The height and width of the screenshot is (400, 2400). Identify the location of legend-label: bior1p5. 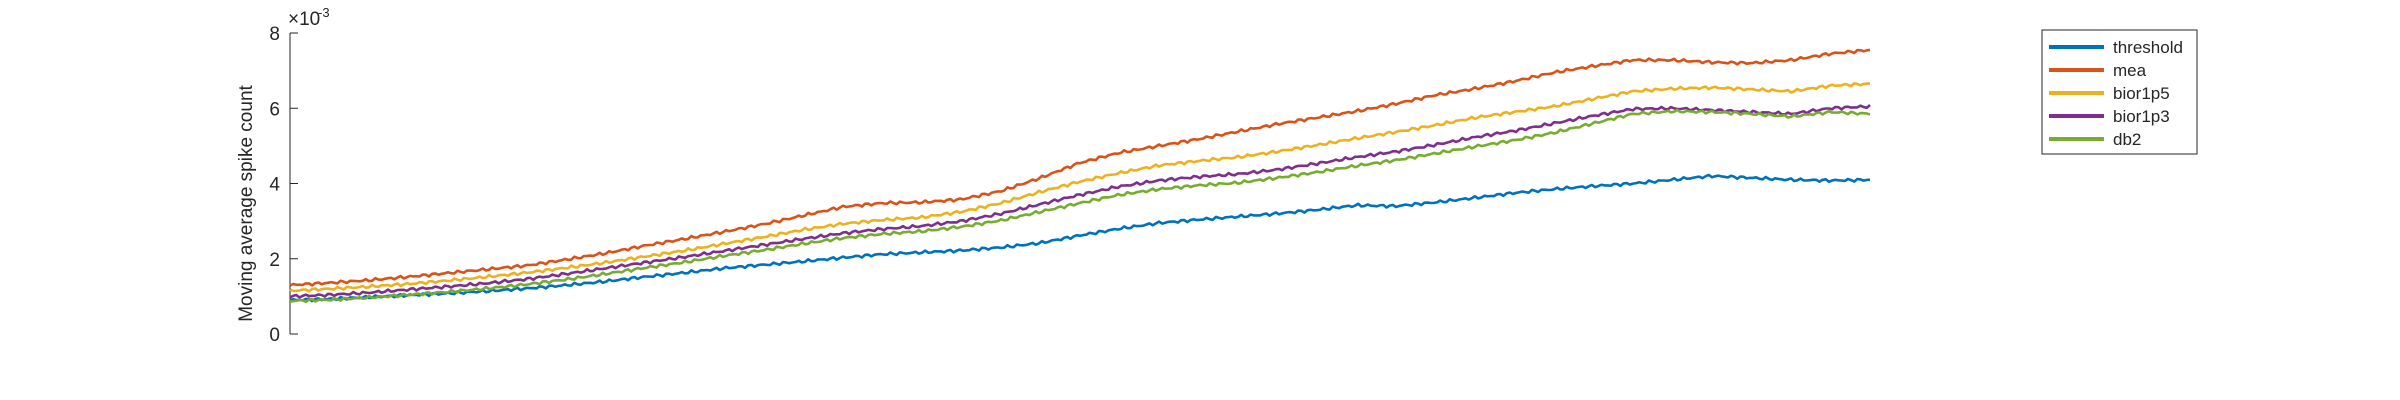
(2141, 93).